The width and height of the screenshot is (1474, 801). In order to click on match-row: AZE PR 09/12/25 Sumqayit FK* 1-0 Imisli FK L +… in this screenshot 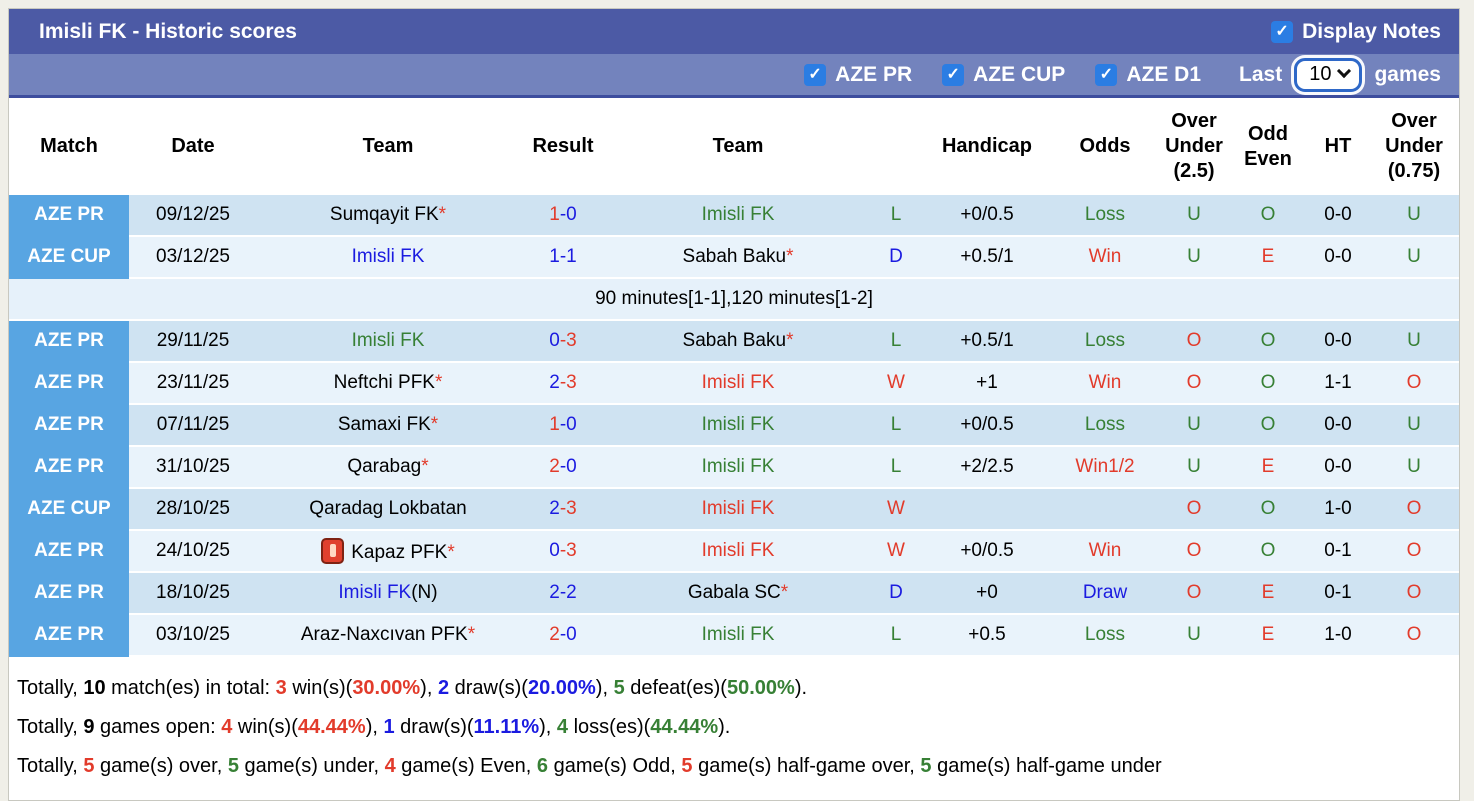, I will do `click(734, 216)`.